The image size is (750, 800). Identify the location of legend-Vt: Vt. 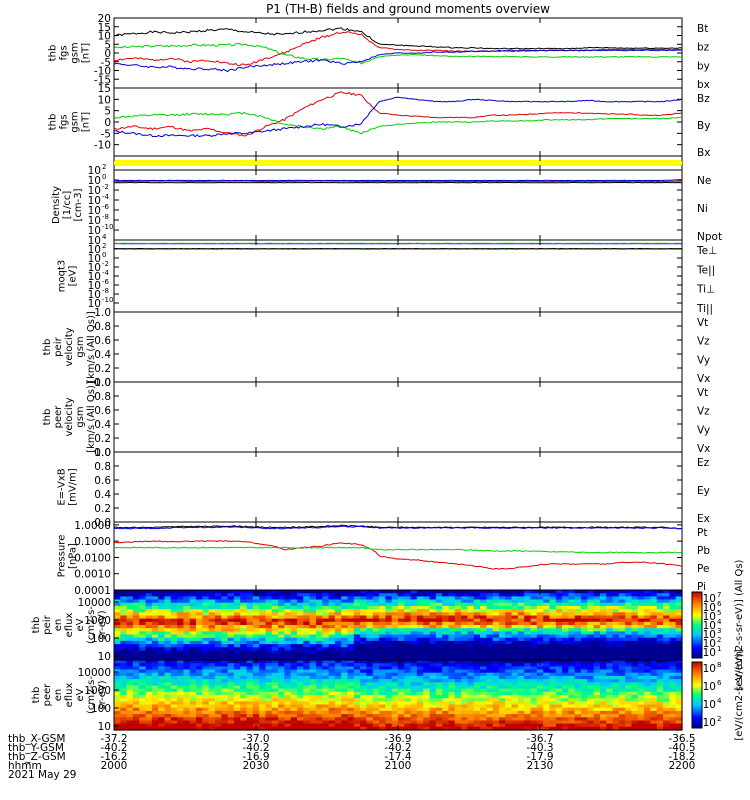
(702, 323).